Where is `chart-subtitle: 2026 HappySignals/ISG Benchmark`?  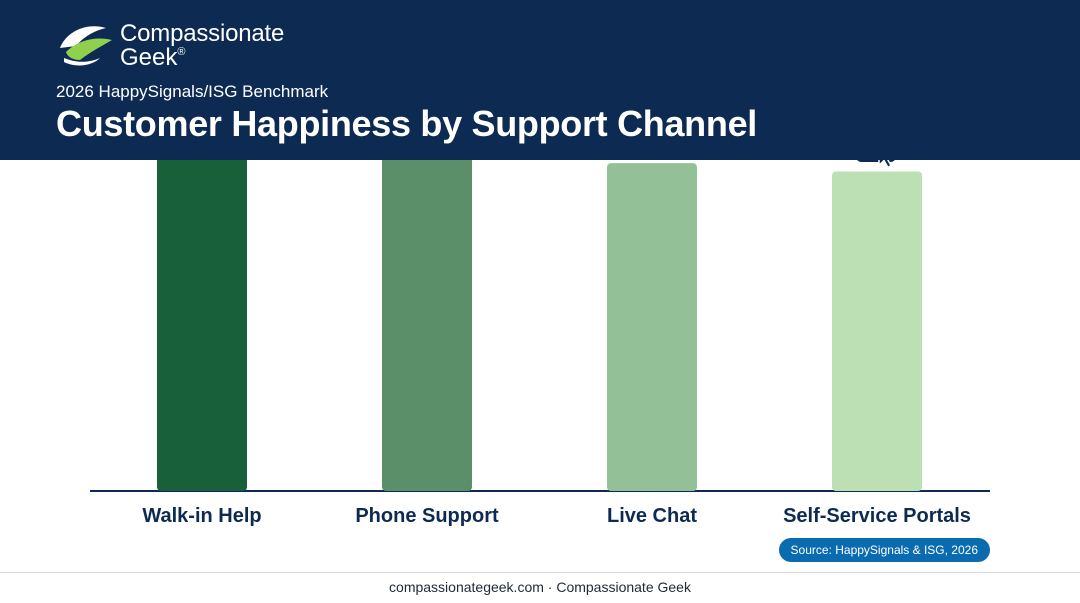
chart-subtitle: 2026 HappySignals/ISG Benchmark is located at coordinates (192, 91).